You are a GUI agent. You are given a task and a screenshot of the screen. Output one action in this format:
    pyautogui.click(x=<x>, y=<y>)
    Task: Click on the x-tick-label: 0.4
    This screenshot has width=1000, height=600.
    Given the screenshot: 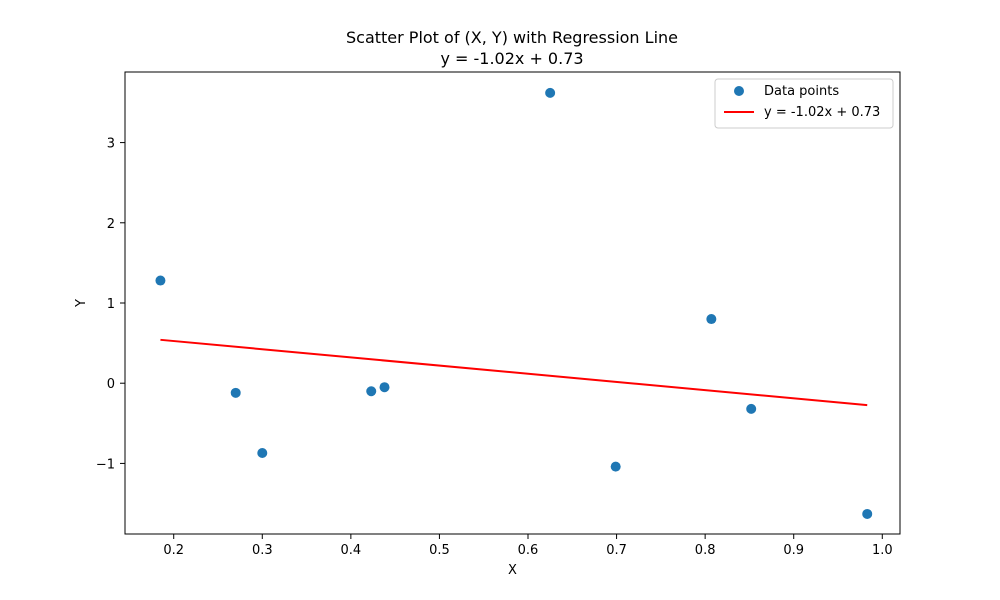 What is the action you would take?
    pyautogui.click(x=351, y=550)
    